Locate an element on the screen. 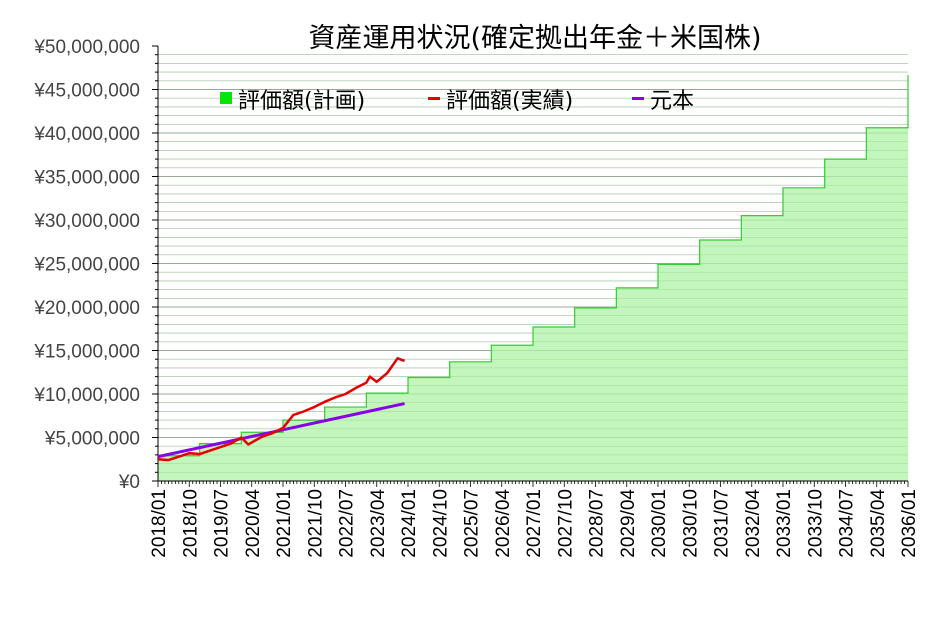 This screenshot has width=937, height=623. x-tick-label: 2030/10 is located at coordinates (690, 523).